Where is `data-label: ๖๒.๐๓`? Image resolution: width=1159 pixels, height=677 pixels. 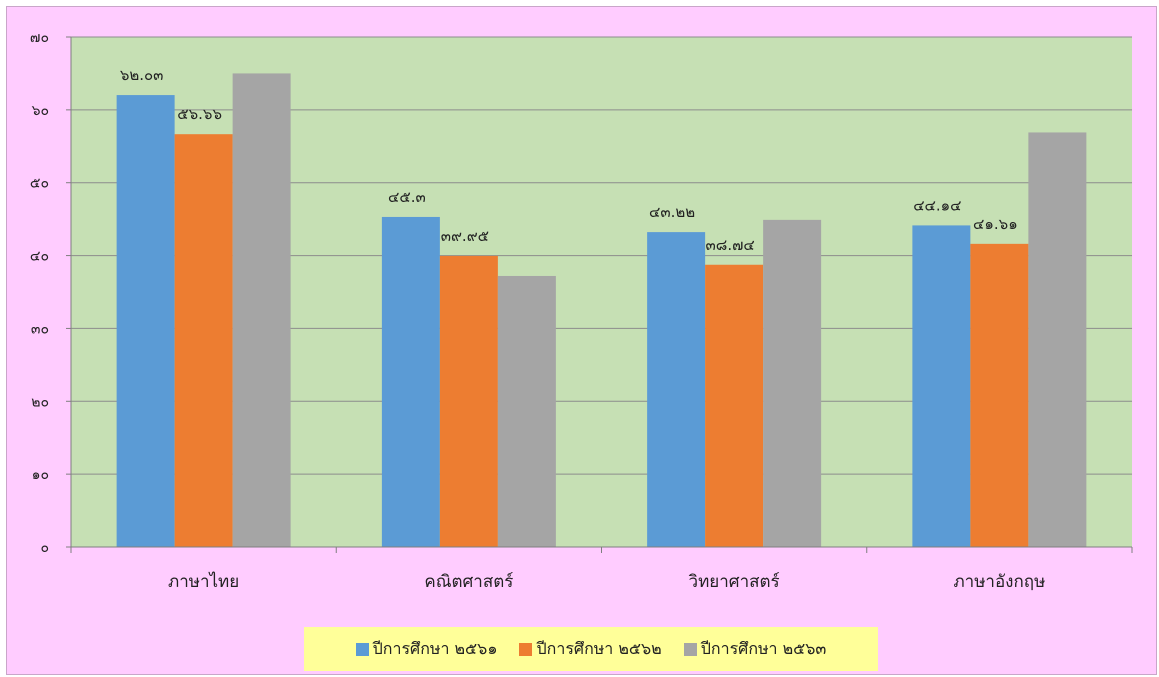 data-label: ๖๒.๐๓ is located at coordinates (142, 75).